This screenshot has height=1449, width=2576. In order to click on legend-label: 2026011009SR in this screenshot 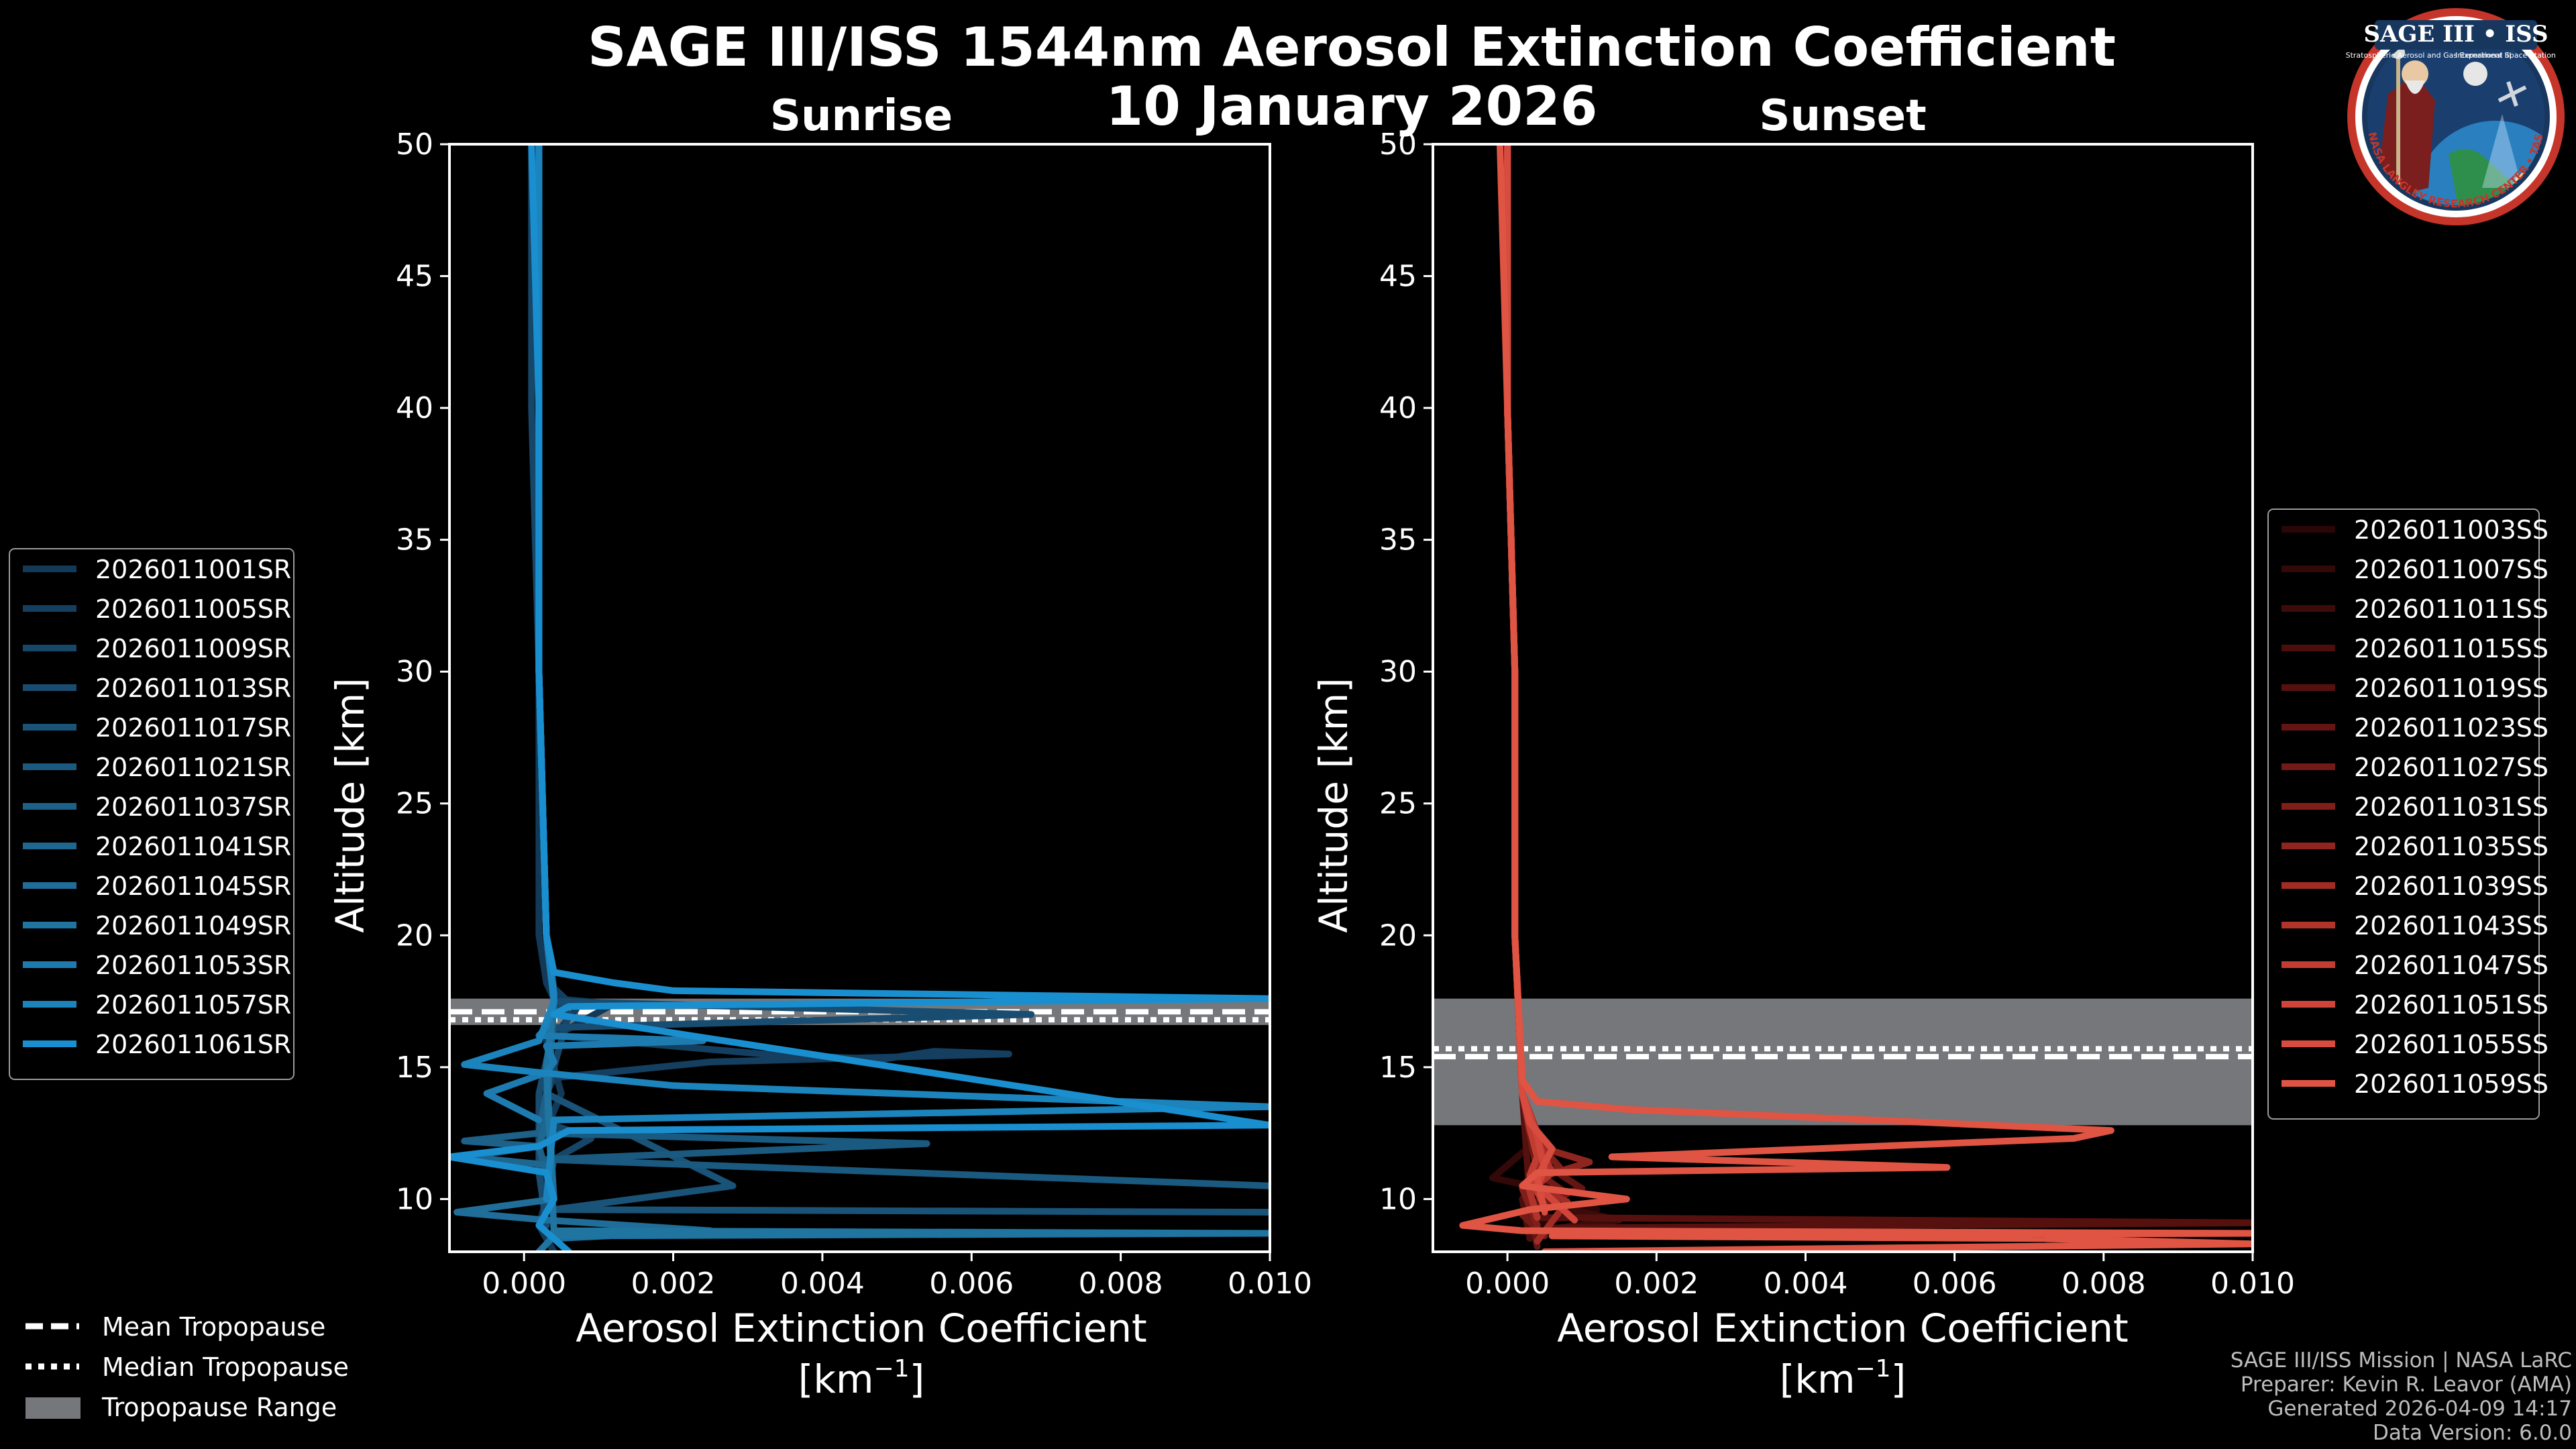, I will do `click(193, 648)`.